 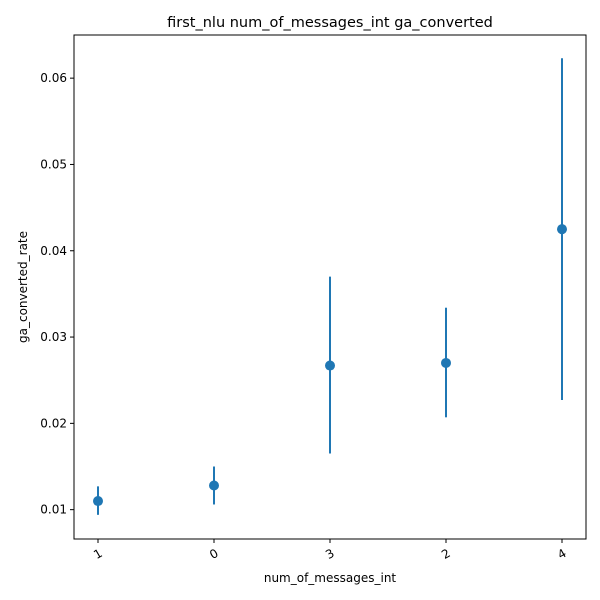 What do you see at coordinates (98, 554) in the screenshot?
I see `x-tick-label: 1` at bounding box center [98, 554].